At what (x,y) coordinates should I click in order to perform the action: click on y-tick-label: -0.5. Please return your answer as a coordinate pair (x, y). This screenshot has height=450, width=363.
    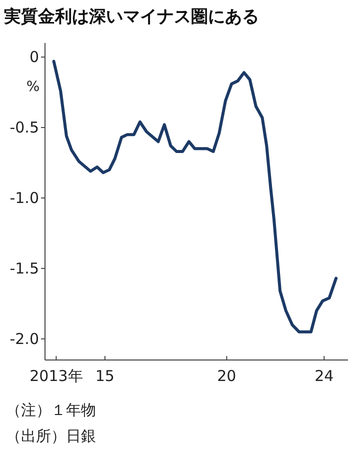
    Looking at the image, I should click on (24, 127).